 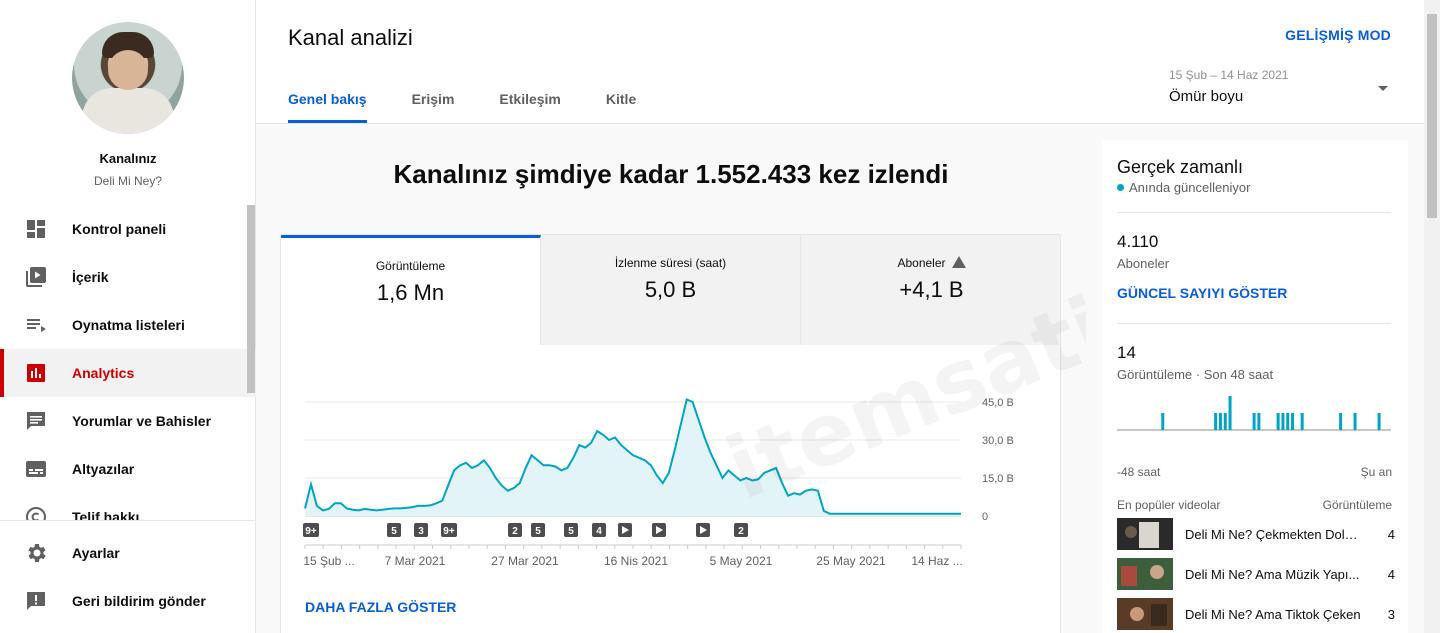 I want to click on chart-area, so click(x=633, y=457).